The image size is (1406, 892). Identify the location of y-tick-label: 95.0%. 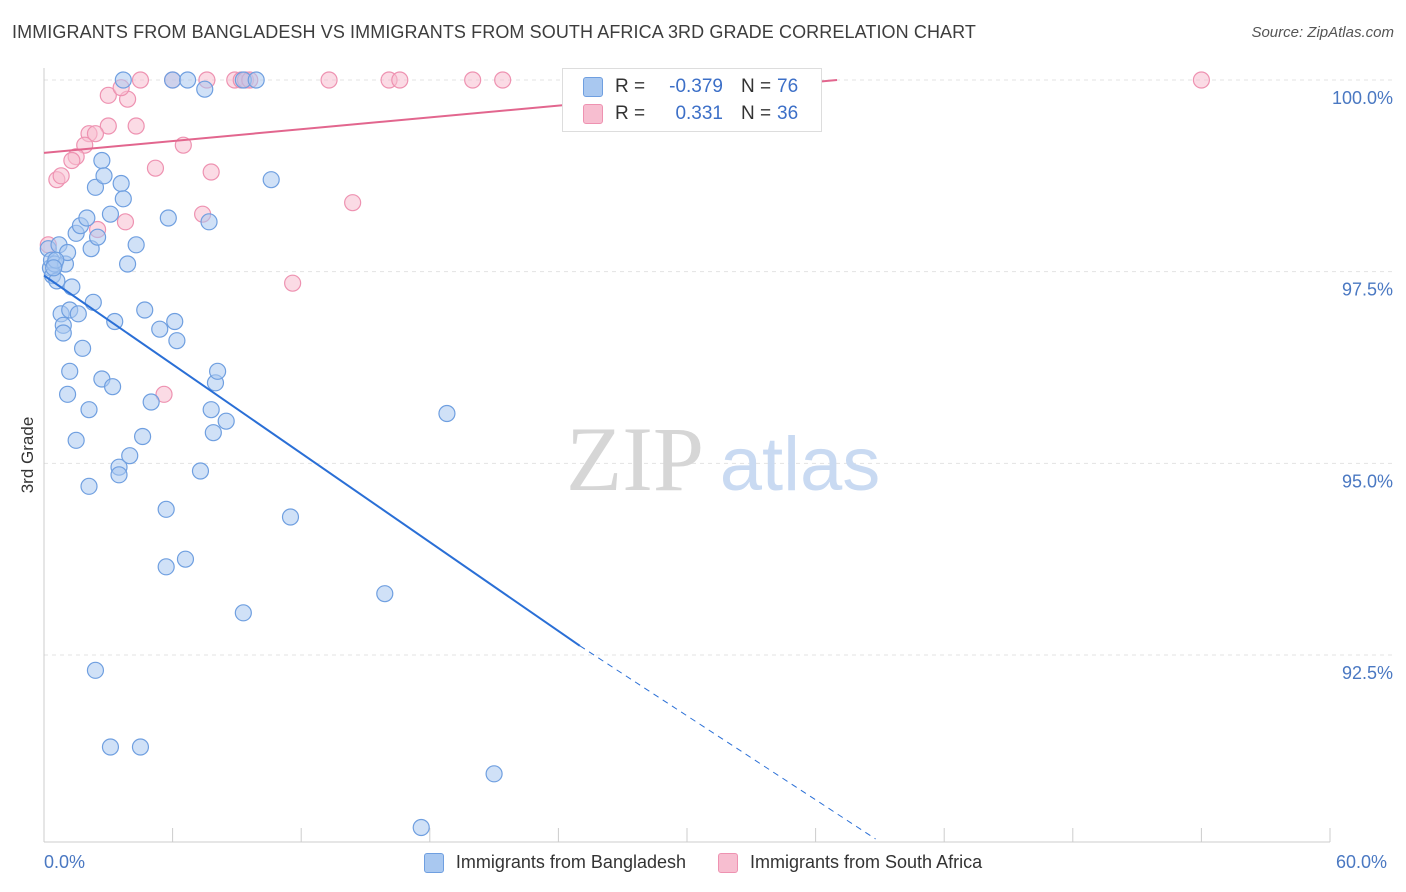
(1367, 481).